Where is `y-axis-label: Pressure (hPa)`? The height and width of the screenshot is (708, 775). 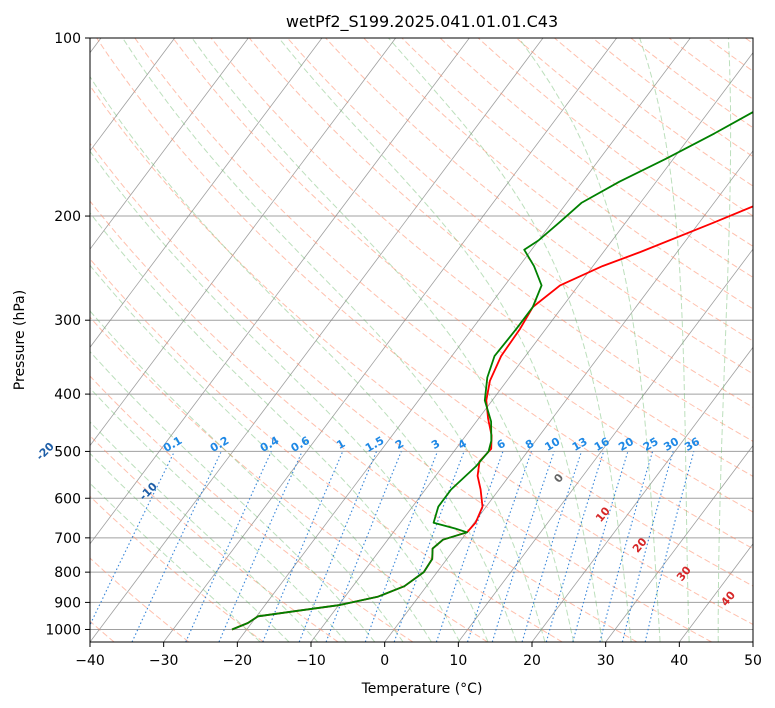
y-axis-label: Pressure (hPa) is located at coordinates (20, 340).